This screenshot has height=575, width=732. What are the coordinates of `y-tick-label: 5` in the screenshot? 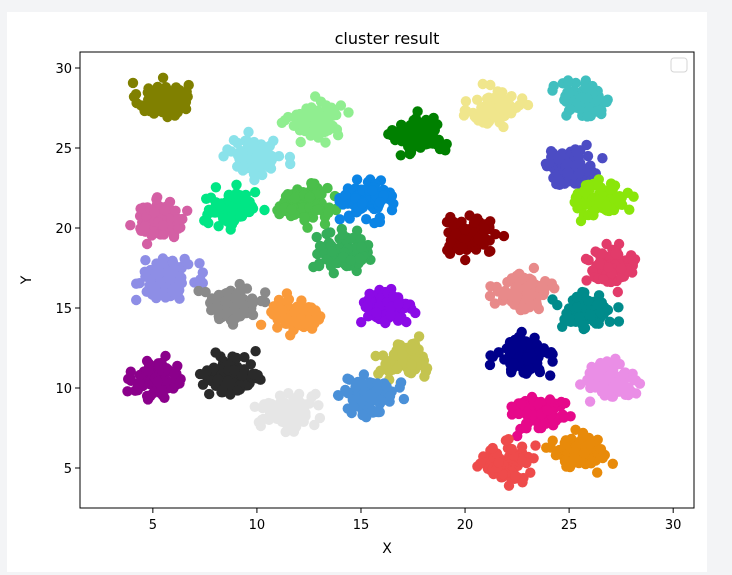 It's located at (68, 469).